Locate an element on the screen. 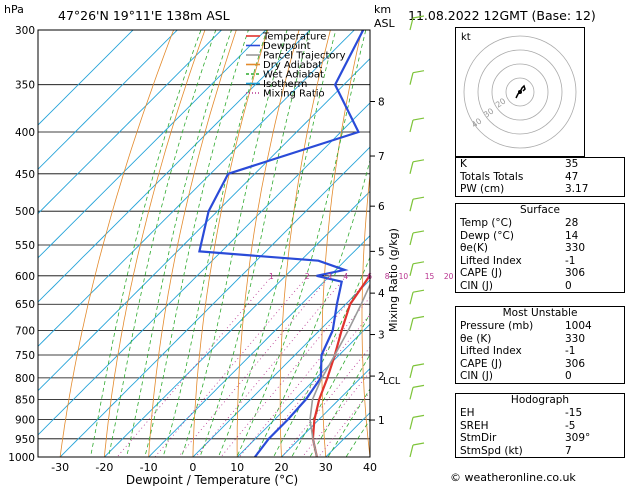 This screenshot has width=629, height=486. hodograph-ring-label: 30 is located at coordinates (489, 112).